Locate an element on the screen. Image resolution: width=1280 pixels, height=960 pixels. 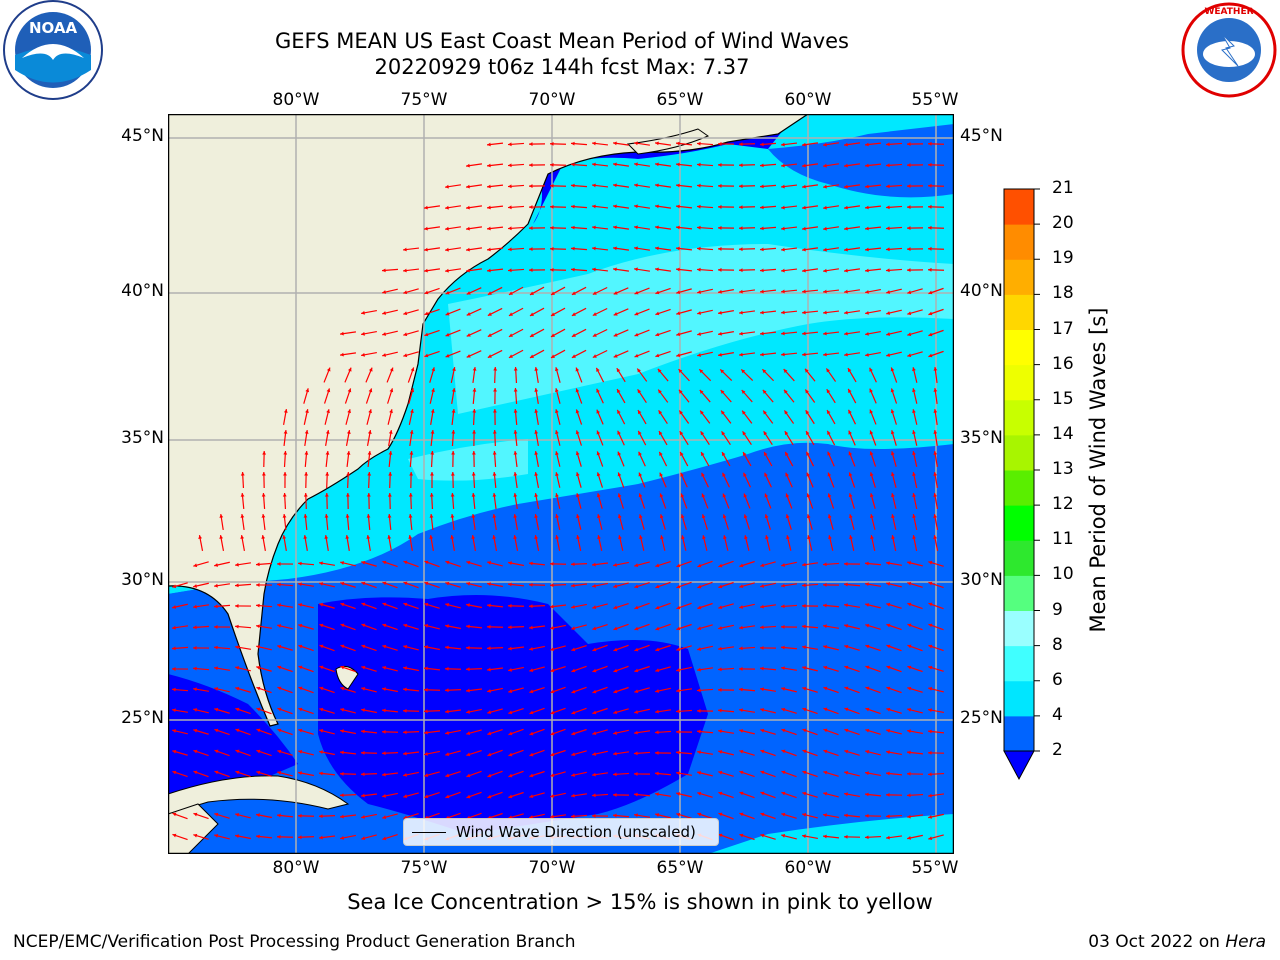
svg-text: WEATHER is located at coordinates (1228, 12).